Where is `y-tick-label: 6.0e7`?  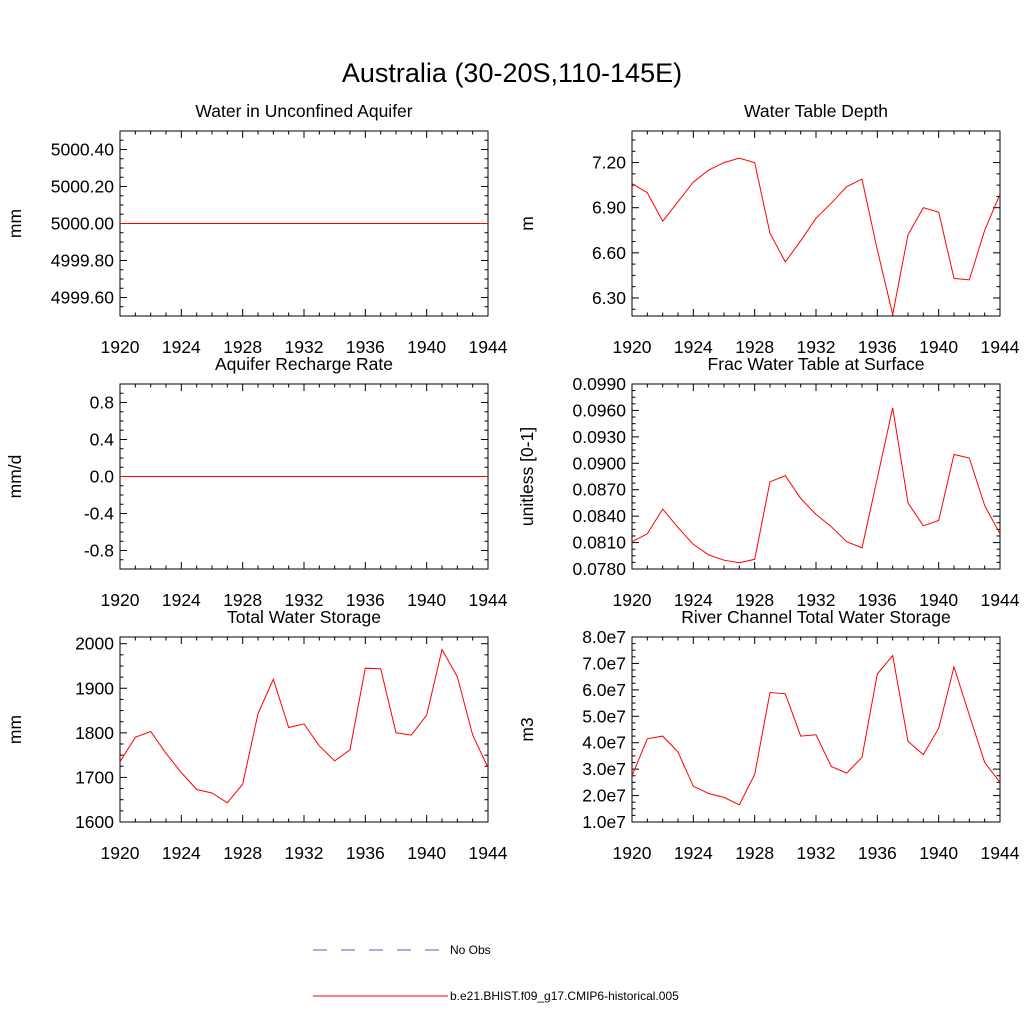
y-tick-label: 6.0e7 is located at coordinates (604, 690).